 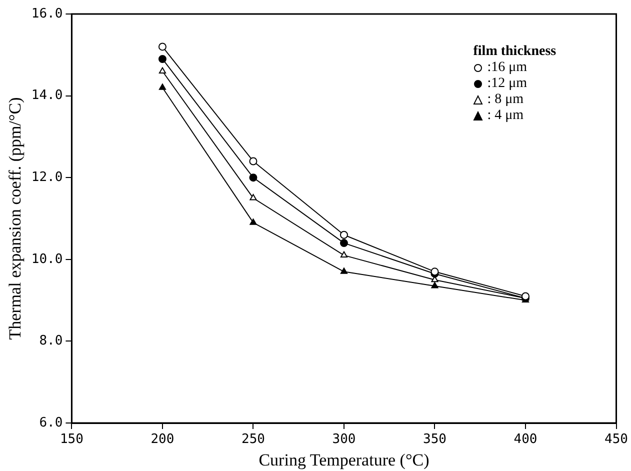 I want to click on x-tick-label: 300, so click(x=344, y=440).